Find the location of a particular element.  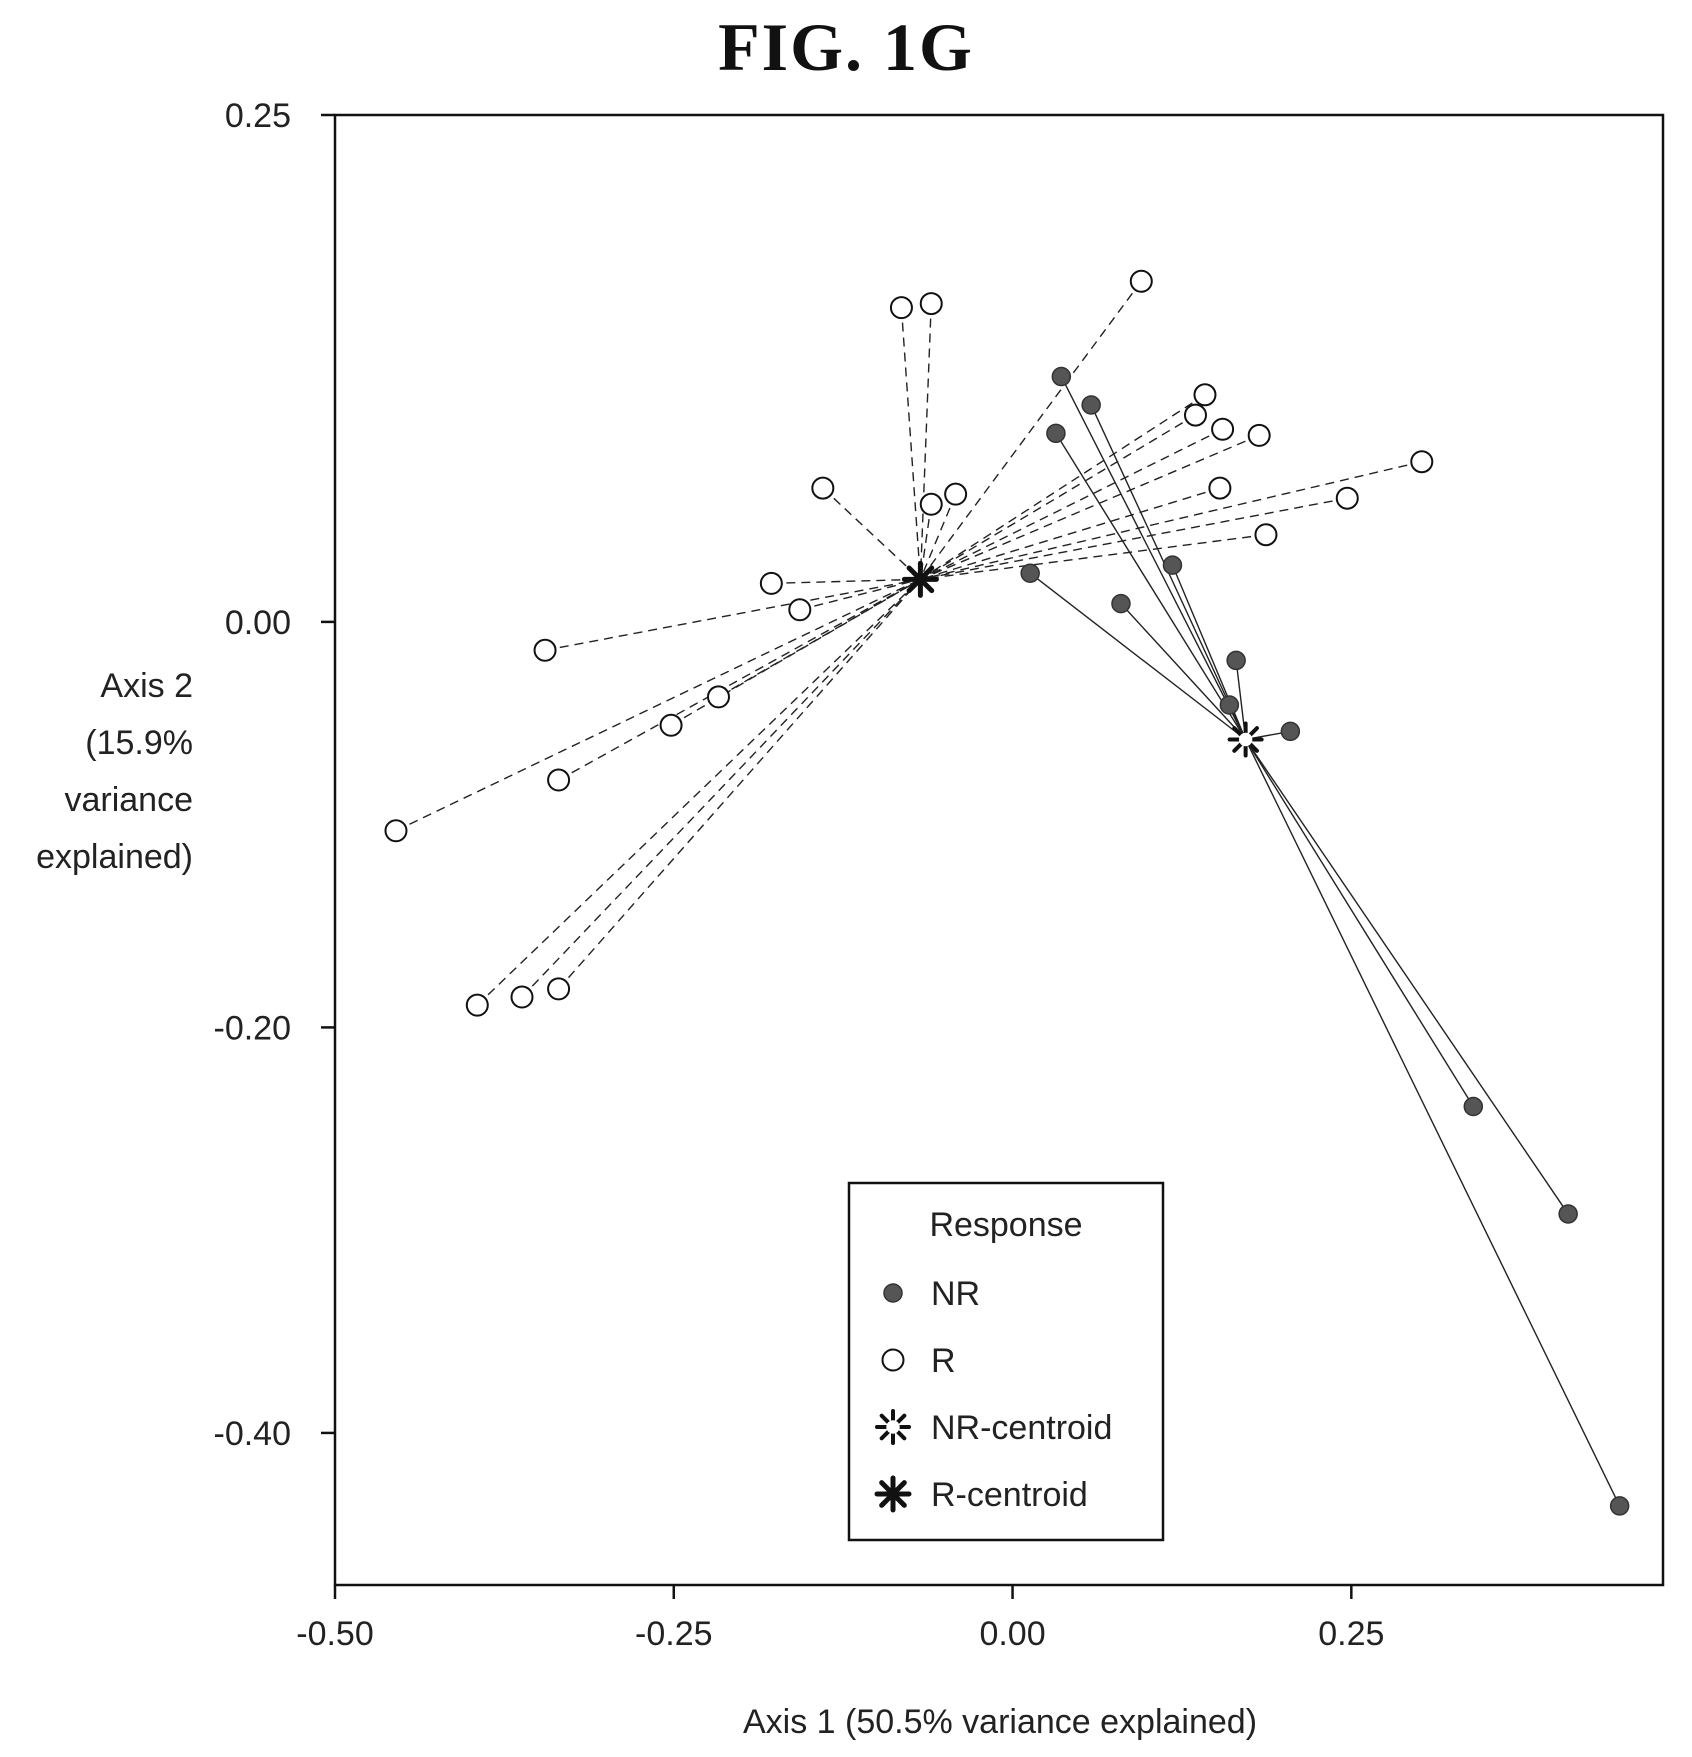

x-axis-label: Axis 1 (50.5% variance explained) is located at coordinates (1000, 1722).